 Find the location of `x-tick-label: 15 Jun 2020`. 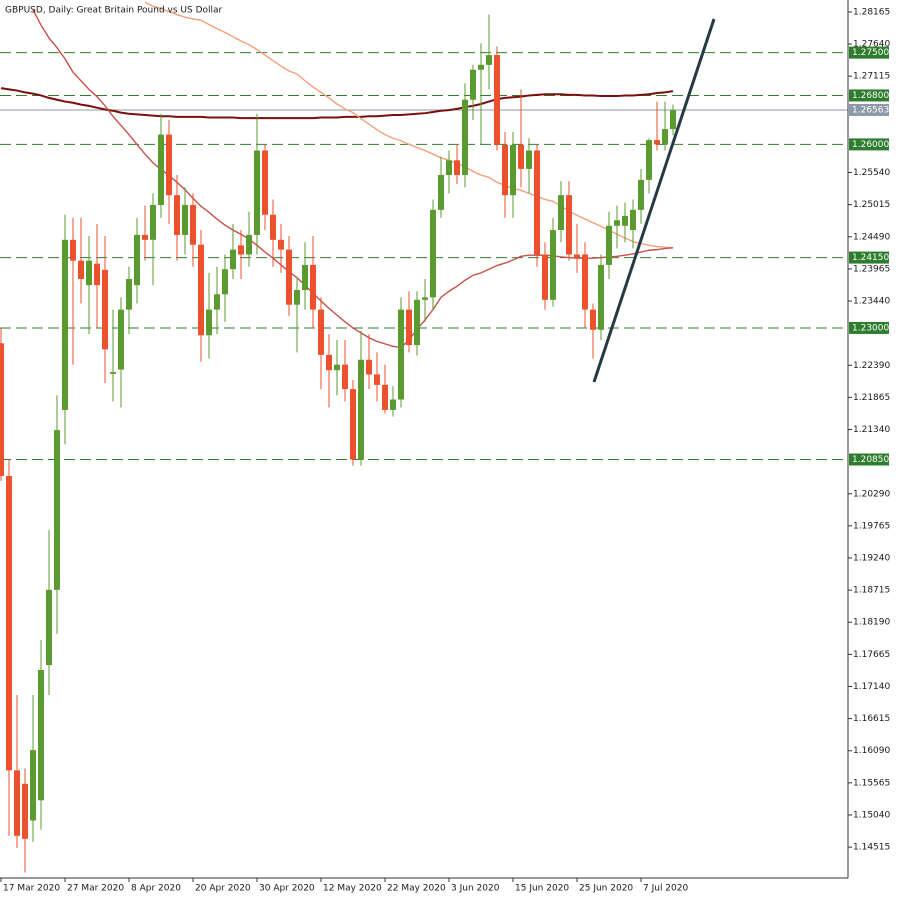

x-tick-label: 15 Jun 2020 is located at coordinates (542, 889).